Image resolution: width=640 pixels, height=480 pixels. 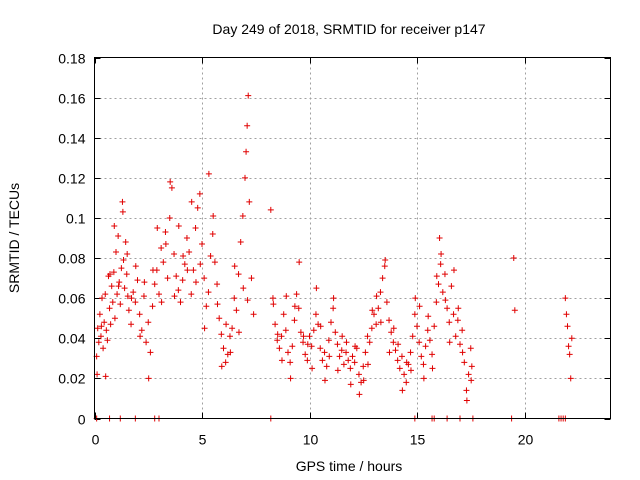 What do you see at coordinates (203, 440) in the screenshot?
I see `x-tick-label: 5` at bounding box center [203, 440].